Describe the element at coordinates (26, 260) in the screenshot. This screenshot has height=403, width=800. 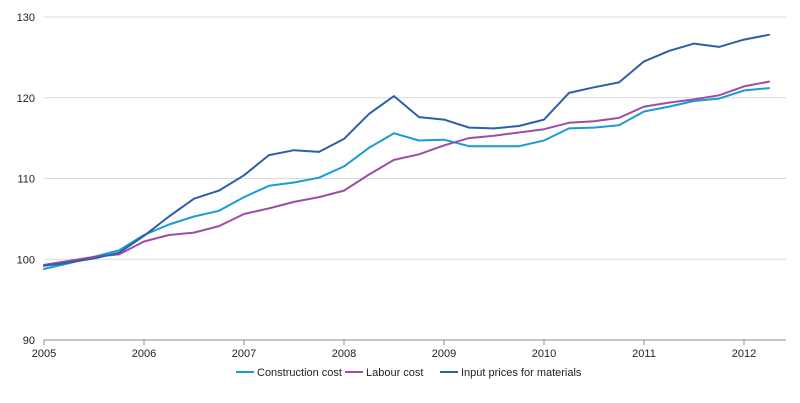
I see `y-tick-label: 100` at that location.